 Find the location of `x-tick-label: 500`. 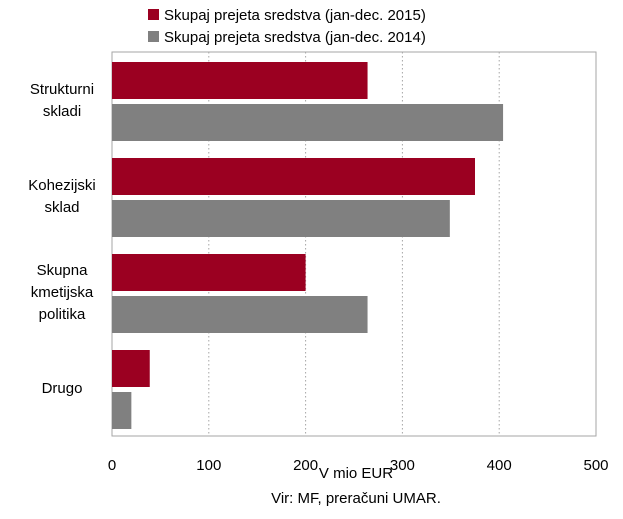

x-tick-label: 500 is located at coordinates (595, 465).